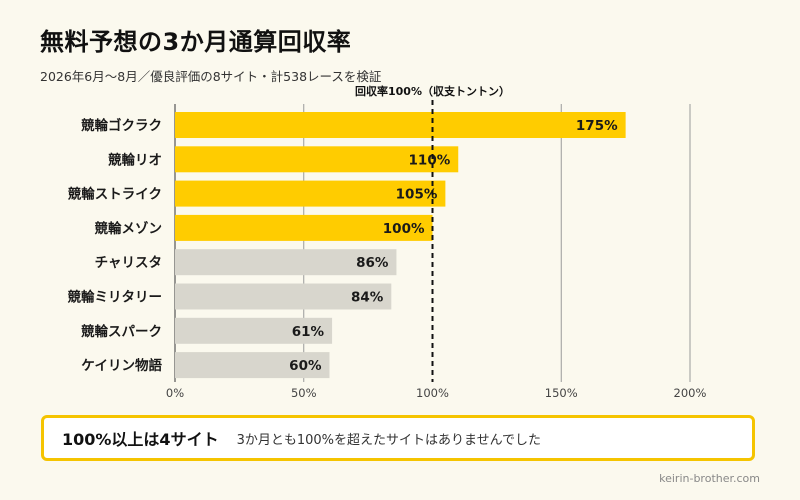 The width and height of the screenshot is (800, 500). I want to click on chart-subtitle: 2026年6月〜8月／優良評価の8サイト・計538レースを検証, so click(211, 76).